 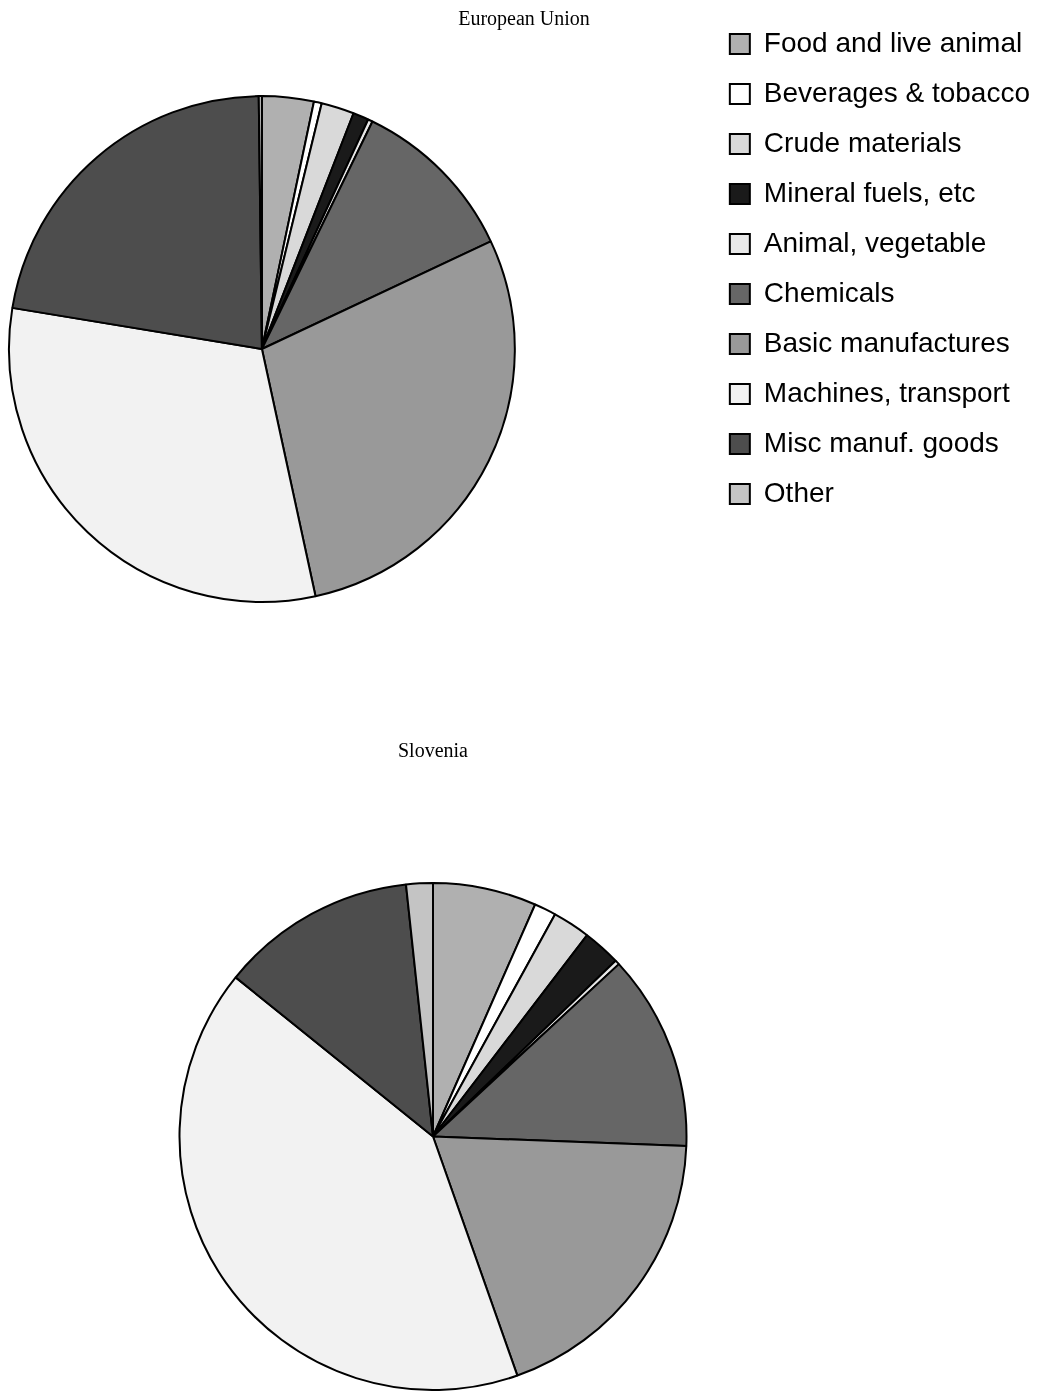 I want to click on legend-label: Misc manuf. goods, so click(x=881, y=442).